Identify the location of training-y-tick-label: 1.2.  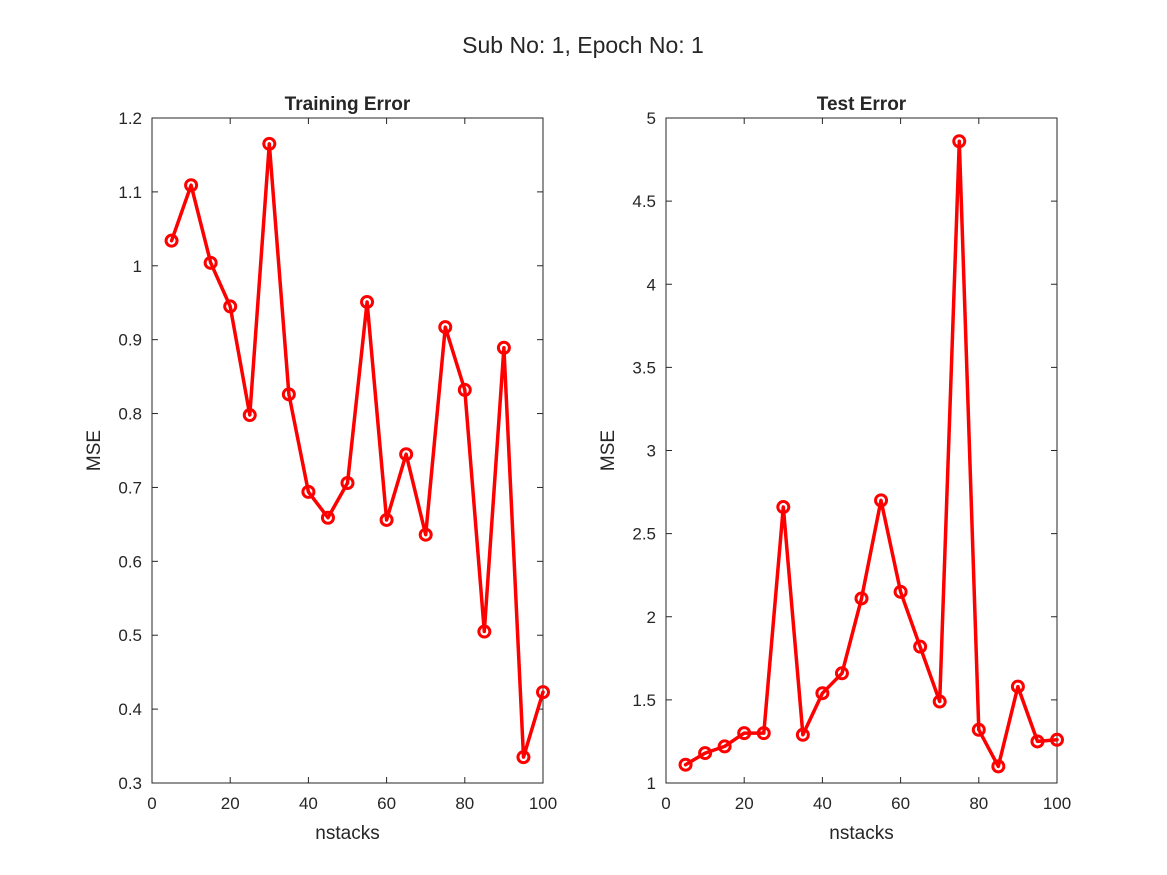
(130, 118).